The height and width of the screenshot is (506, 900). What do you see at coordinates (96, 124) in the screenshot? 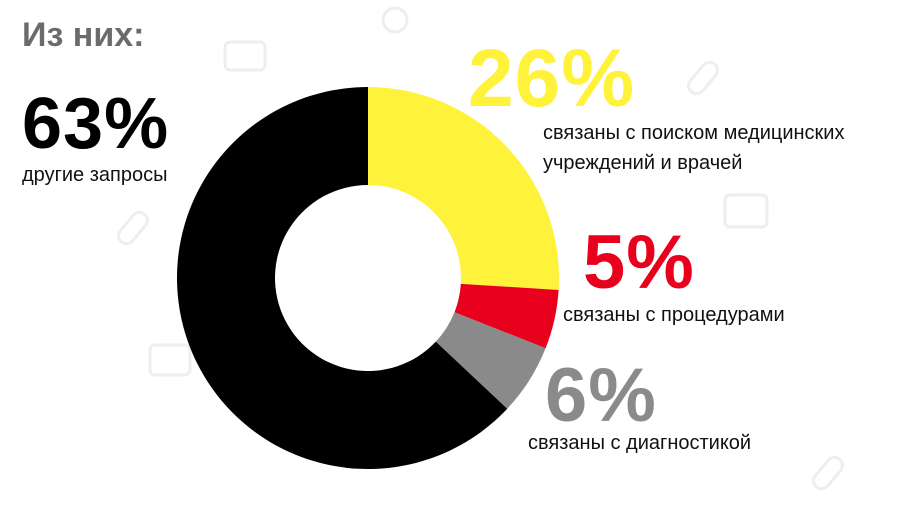
I see `percent-label: 63%` at bounding box center [96, 124].